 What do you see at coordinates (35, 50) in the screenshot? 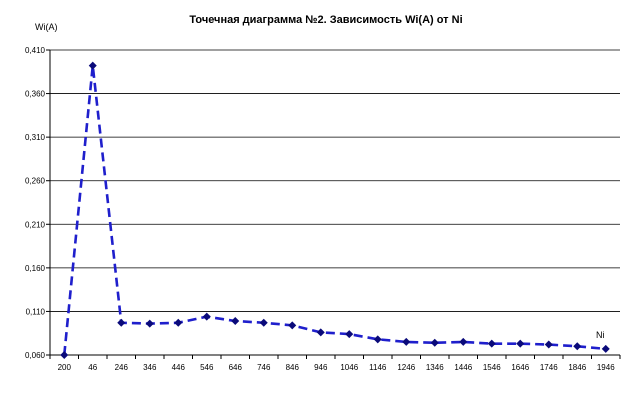
I see `y-tick-label: 0,410` at bounding box center [35, 50].